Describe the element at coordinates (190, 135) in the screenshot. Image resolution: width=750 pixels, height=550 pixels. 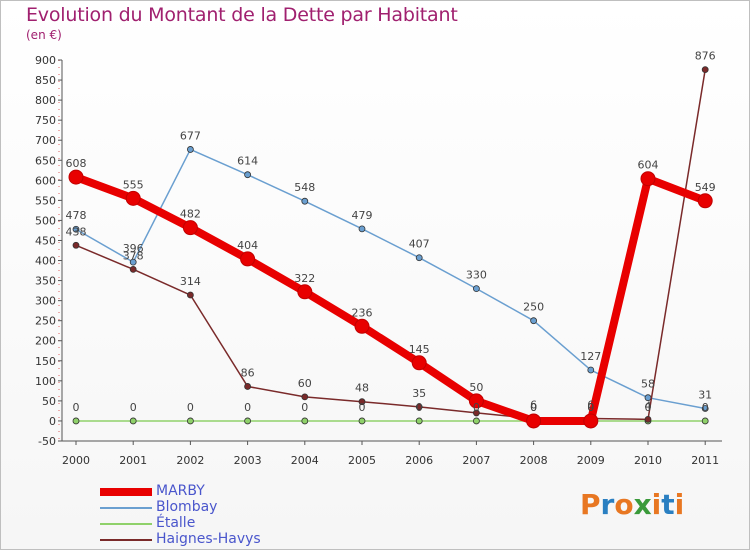
I see `data-label: 677` at that location.